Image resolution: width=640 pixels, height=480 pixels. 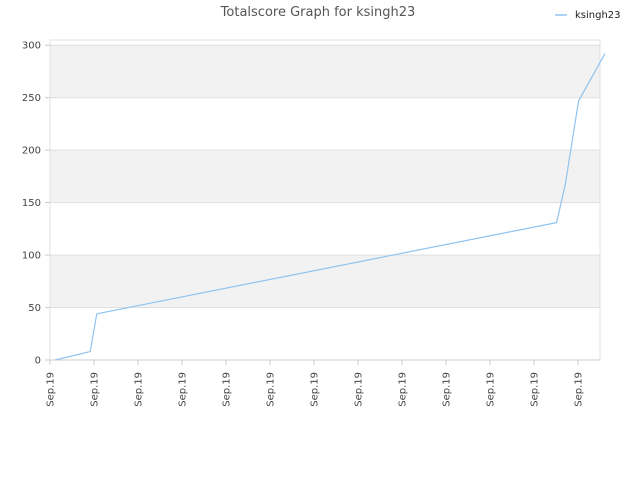 What do you see at coordinates (598, 15) in the screenshot?
I see `legend-label: ksingh23` at bounding box center [598, 15].